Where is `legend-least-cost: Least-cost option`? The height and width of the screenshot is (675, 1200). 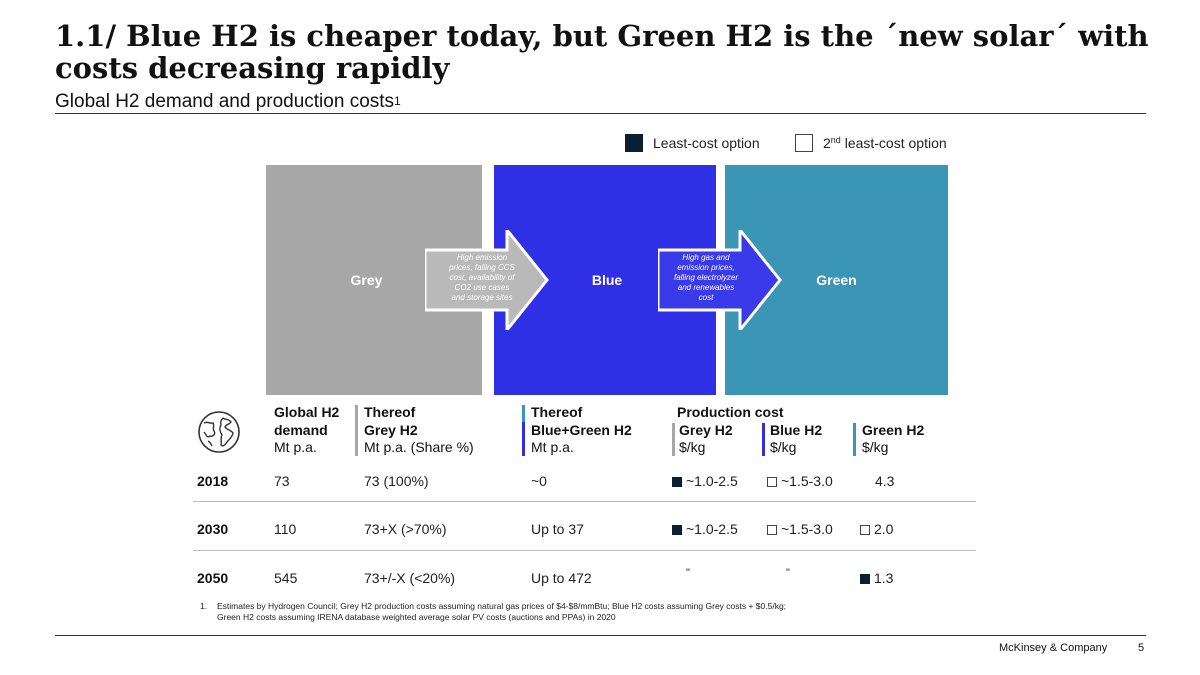 legend-least-cost: Least-cost option is located at coordinates (692, 143).